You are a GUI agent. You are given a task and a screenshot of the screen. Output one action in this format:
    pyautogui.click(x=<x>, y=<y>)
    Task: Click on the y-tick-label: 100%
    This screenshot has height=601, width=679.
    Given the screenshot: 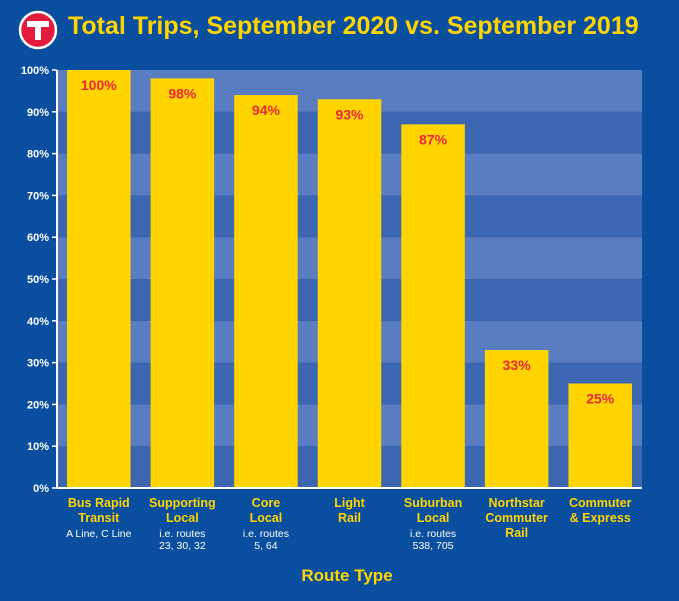 What is the action you would take?
    pyautogui.click(x=35, y=71)
    